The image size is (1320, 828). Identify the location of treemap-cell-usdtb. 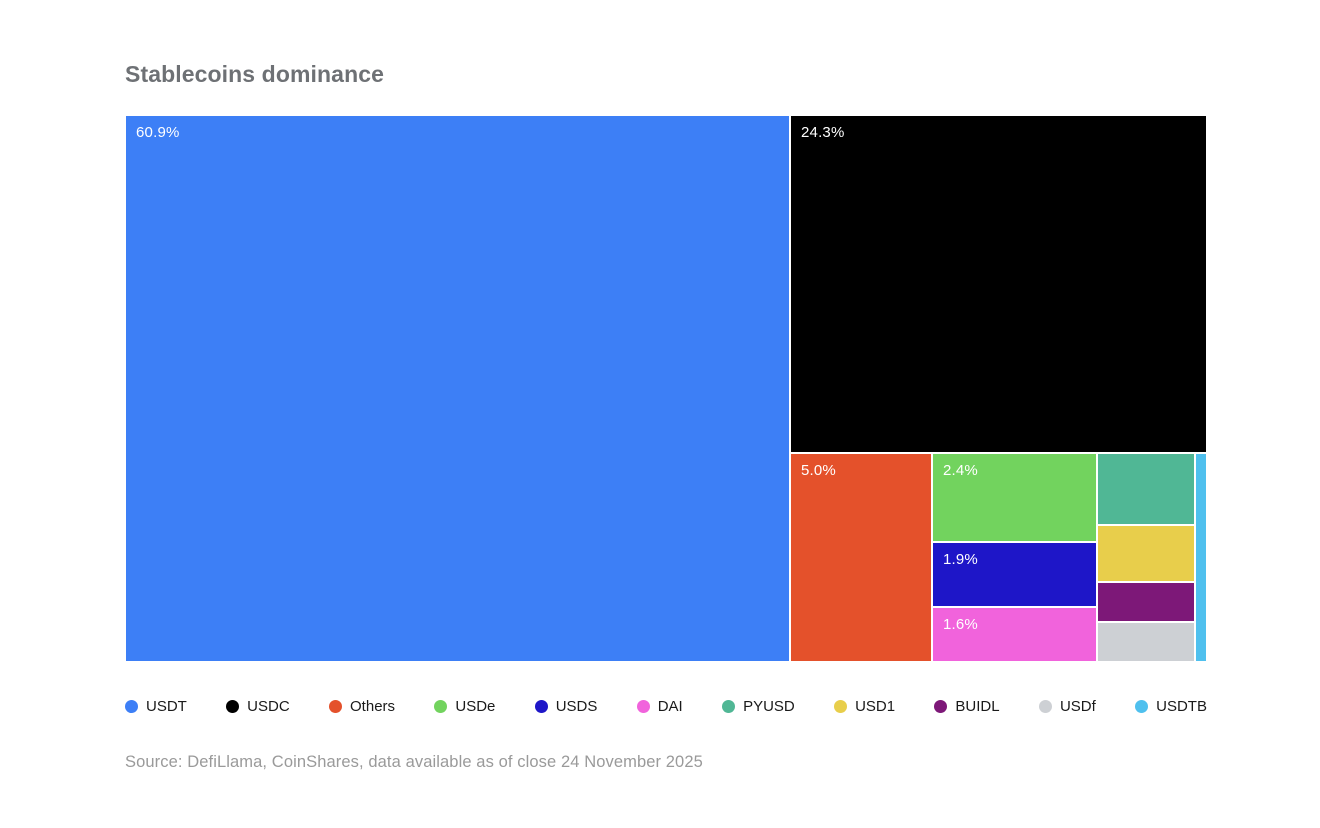
(1200, 557).